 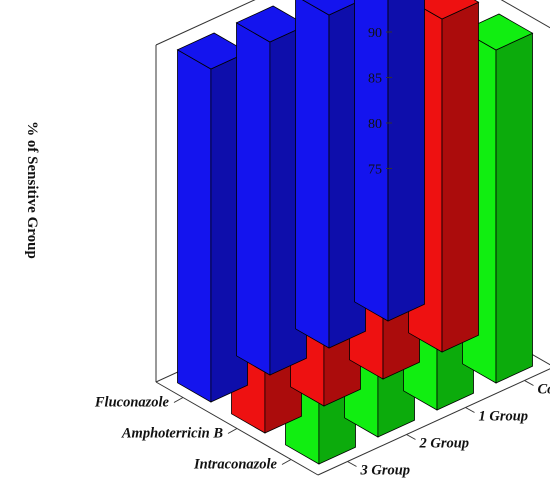 I want to click on depth-axis-labels: Fluconazole Amphoterricin B Intraconazole, so click(x=193, y=434).